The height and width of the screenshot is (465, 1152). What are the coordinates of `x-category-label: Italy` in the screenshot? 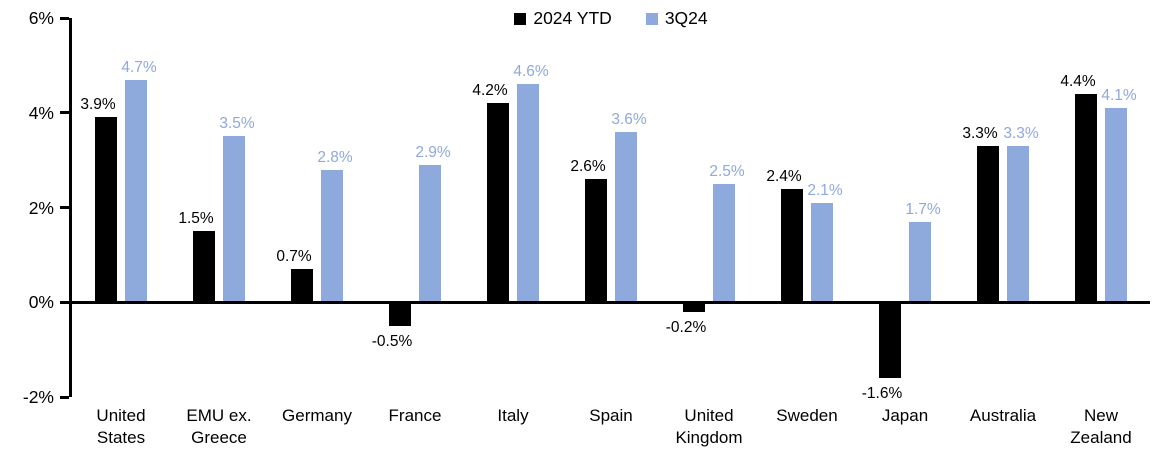 It's located at (513, 415).